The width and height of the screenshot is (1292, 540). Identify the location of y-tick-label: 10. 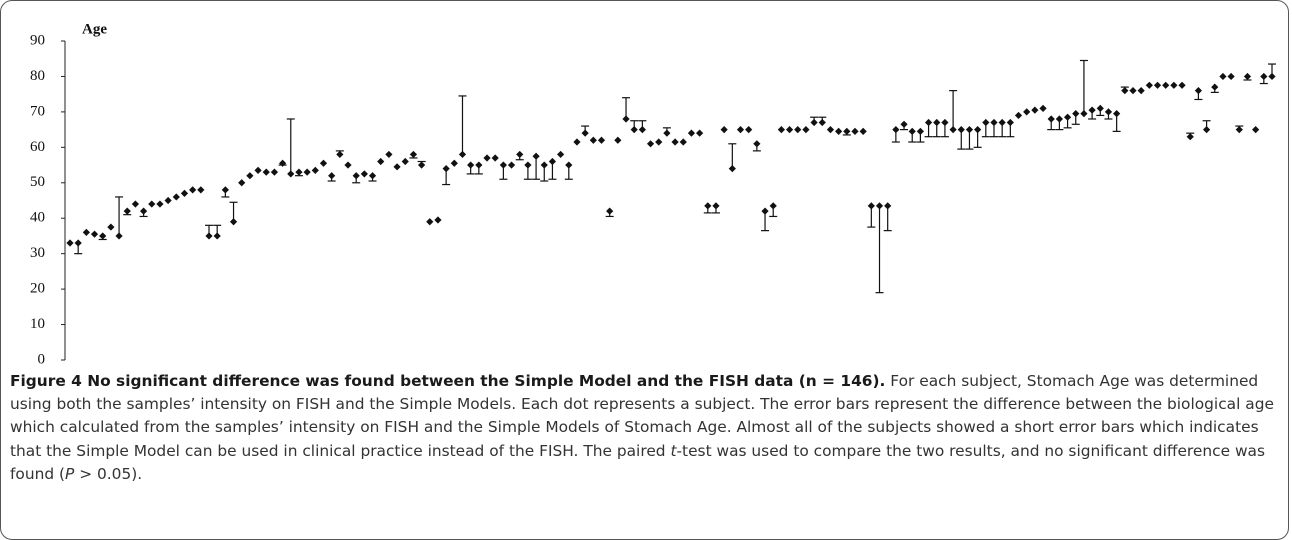
(37, 324).